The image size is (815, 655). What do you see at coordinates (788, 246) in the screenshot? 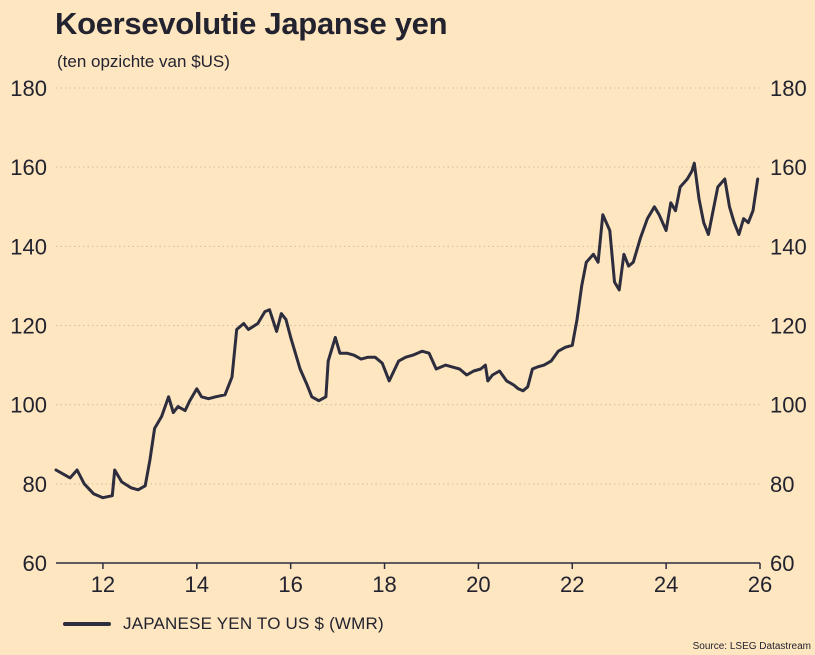
I see `y-tick-label-right: 140` at bounding box center [788, 246].